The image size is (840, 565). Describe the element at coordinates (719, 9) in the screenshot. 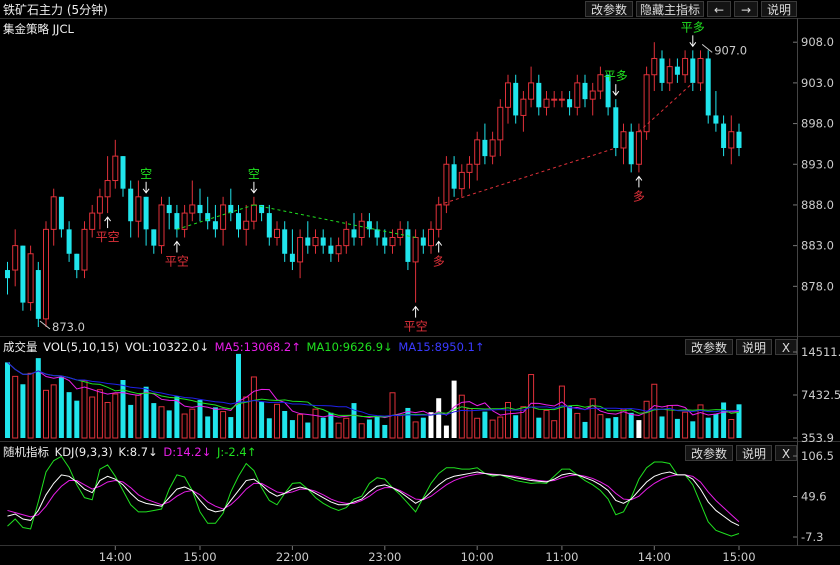

I see `prev-arrow-button: ←` at that location.